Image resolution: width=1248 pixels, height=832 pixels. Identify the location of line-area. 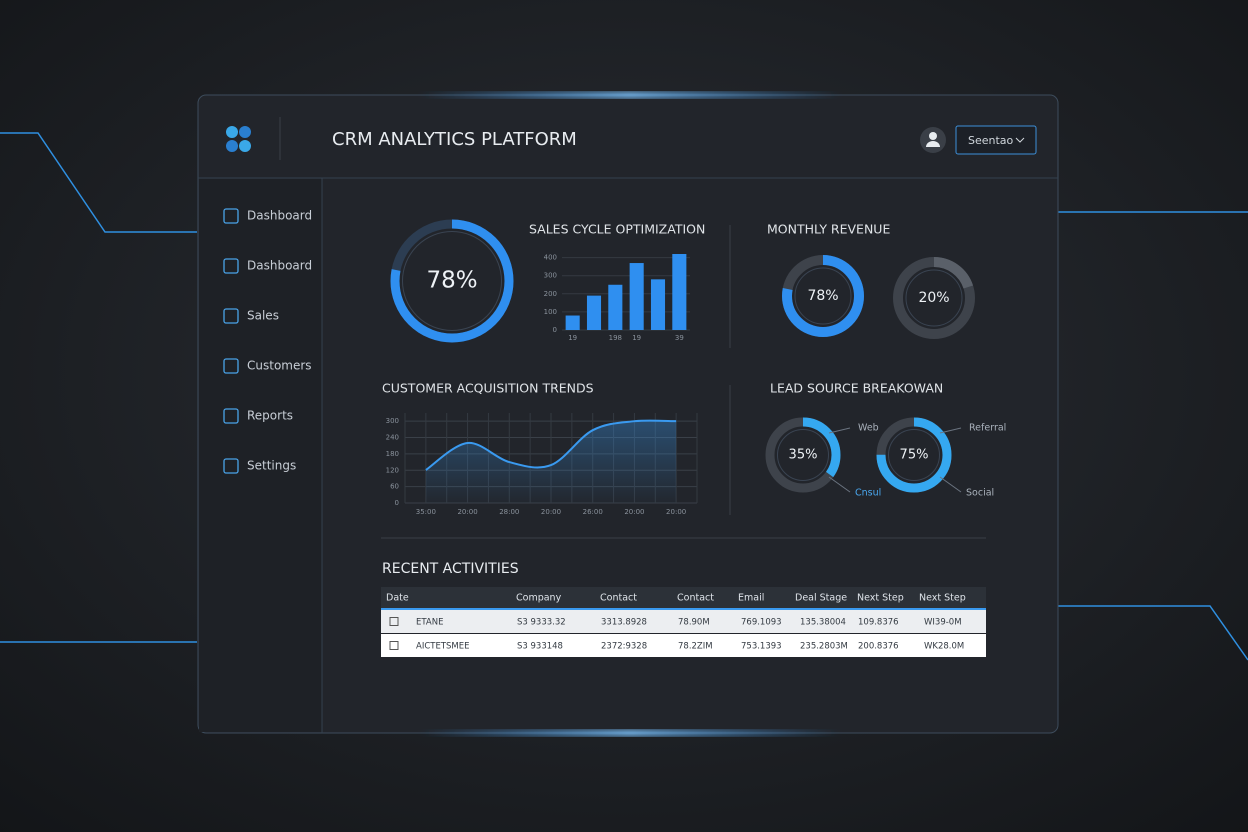
(551, 461).